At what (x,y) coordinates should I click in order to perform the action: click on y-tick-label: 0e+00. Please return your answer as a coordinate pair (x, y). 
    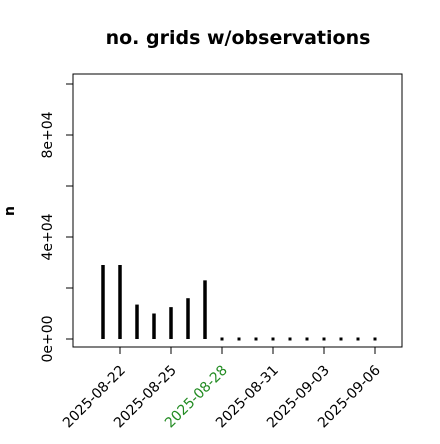
    Looking at the image, I should click on (48, 338).